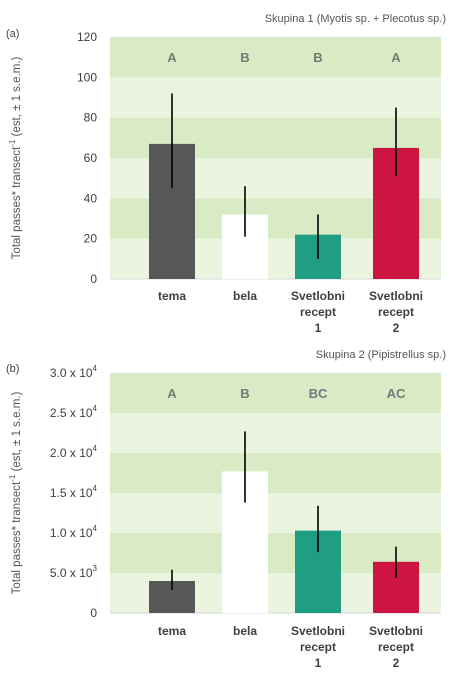 This screenshot has height=673, width=452. I want to click on group-letter: AC, so click(396, 393).